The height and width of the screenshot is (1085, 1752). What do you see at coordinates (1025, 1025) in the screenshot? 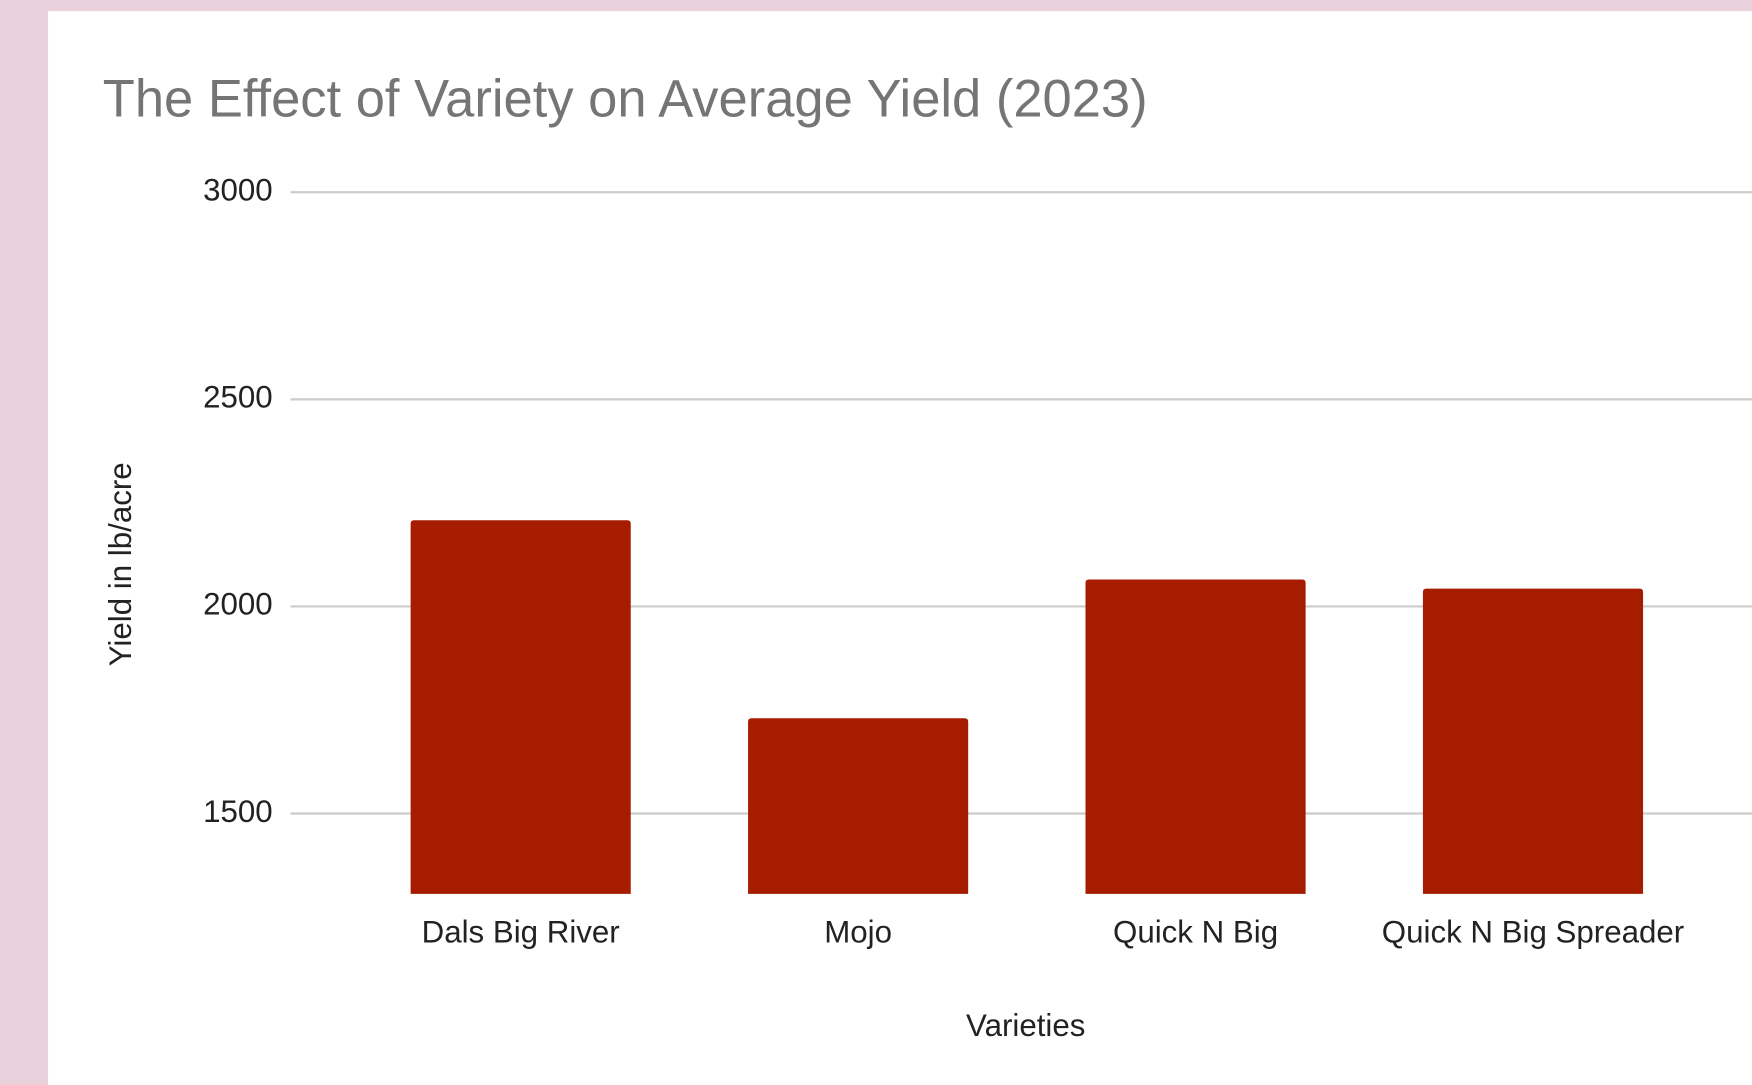
I see `x-axis-label: Varieties` at bounding box center [1025, 1025].